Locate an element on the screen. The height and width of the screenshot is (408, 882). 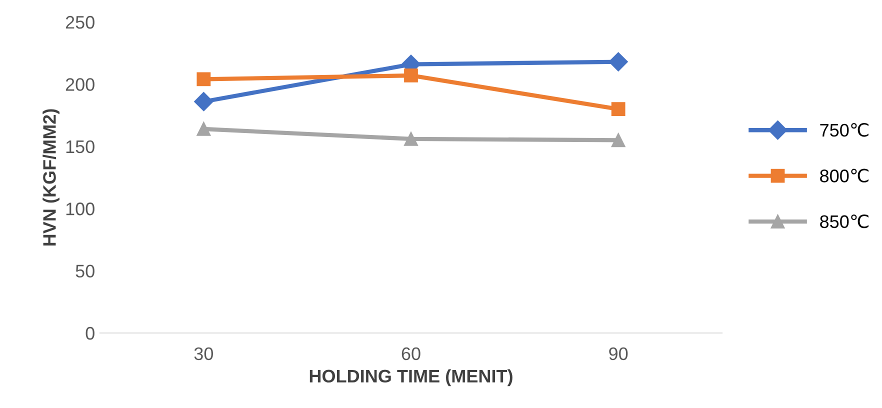
y-tick-label: 250 is located at coordinates (80, 22).